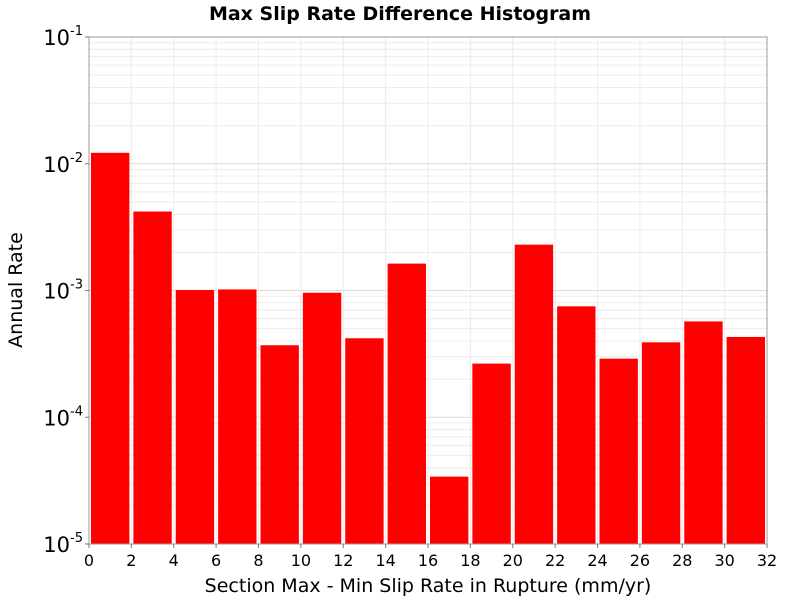  I want to click on x-tick-label: 20, so click(513, 560).